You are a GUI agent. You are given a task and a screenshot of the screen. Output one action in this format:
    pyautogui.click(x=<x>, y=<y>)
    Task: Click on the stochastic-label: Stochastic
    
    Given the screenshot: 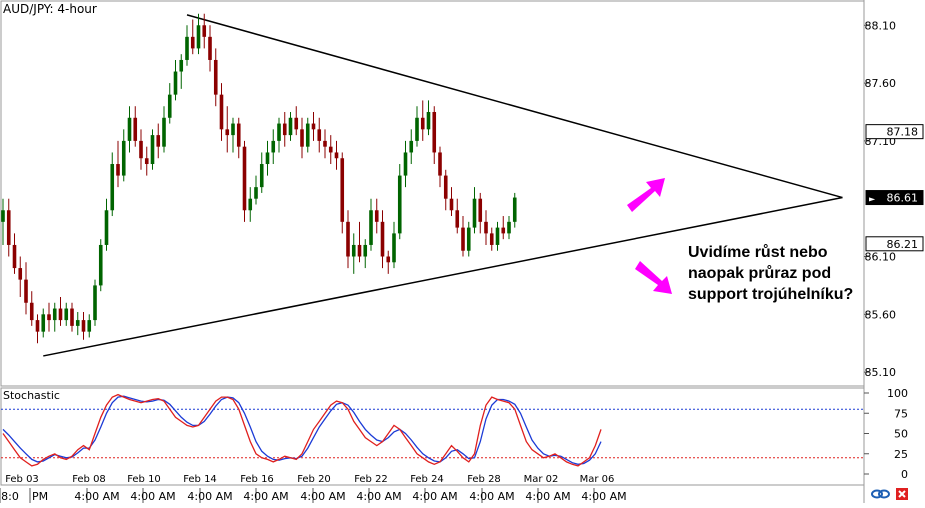 What is the action you would take?
    pyautogui.click(x=31, y=395)
    